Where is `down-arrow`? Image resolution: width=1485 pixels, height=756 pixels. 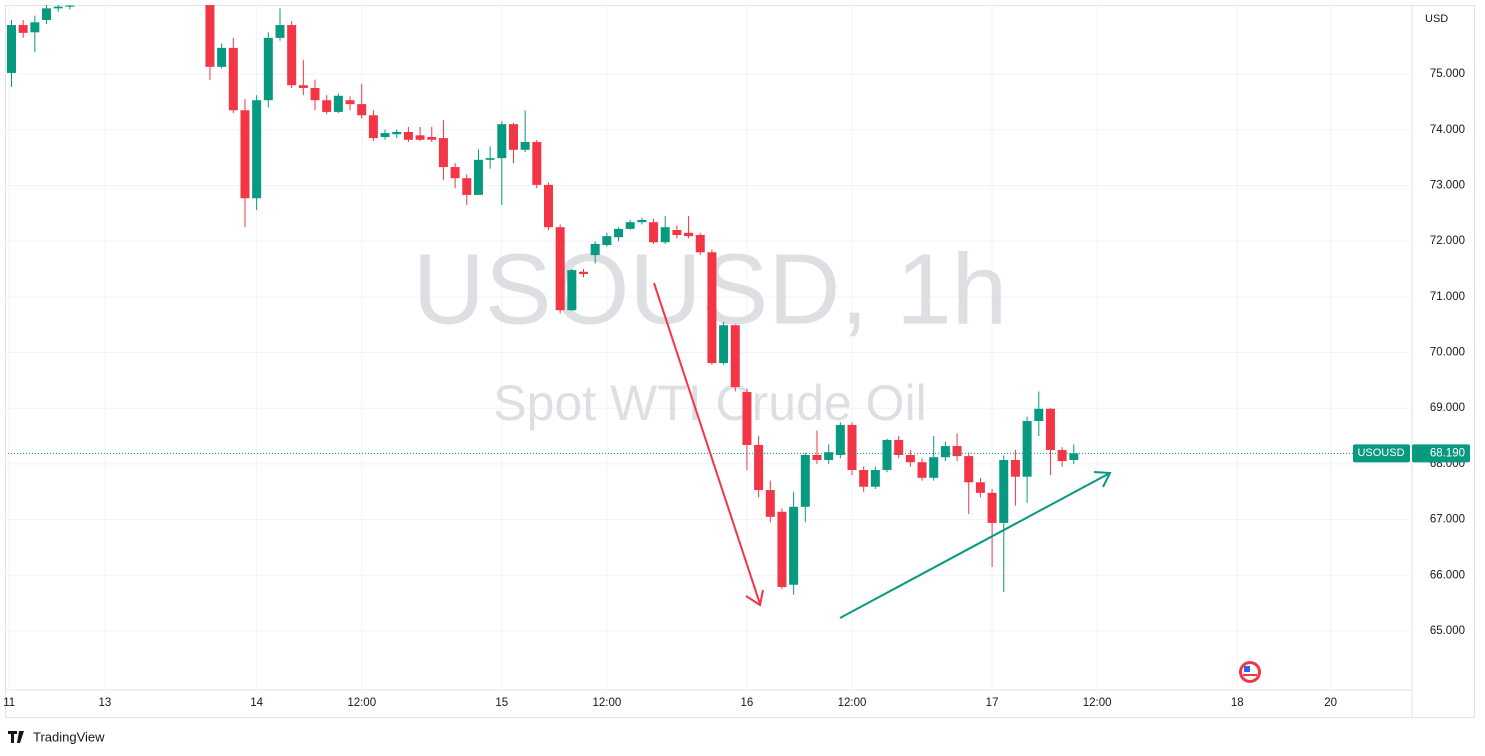 down-arrow is located at coordinates (707, 443).